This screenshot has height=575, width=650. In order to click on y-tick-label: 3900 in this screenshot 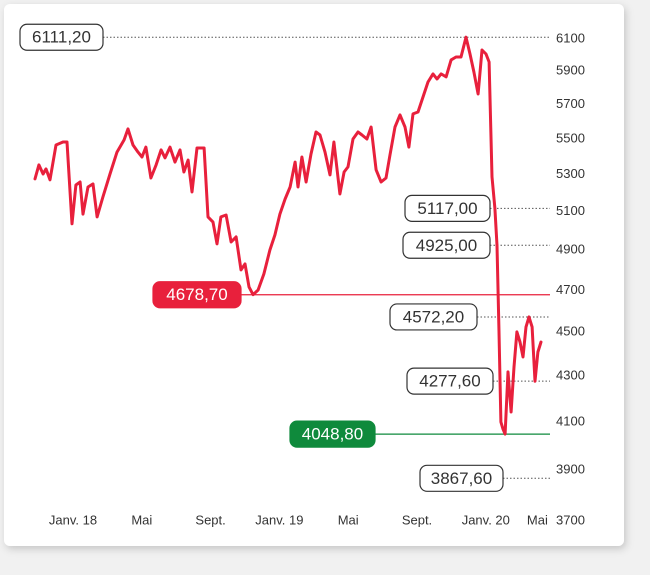, I will do `click(570, 469)`.